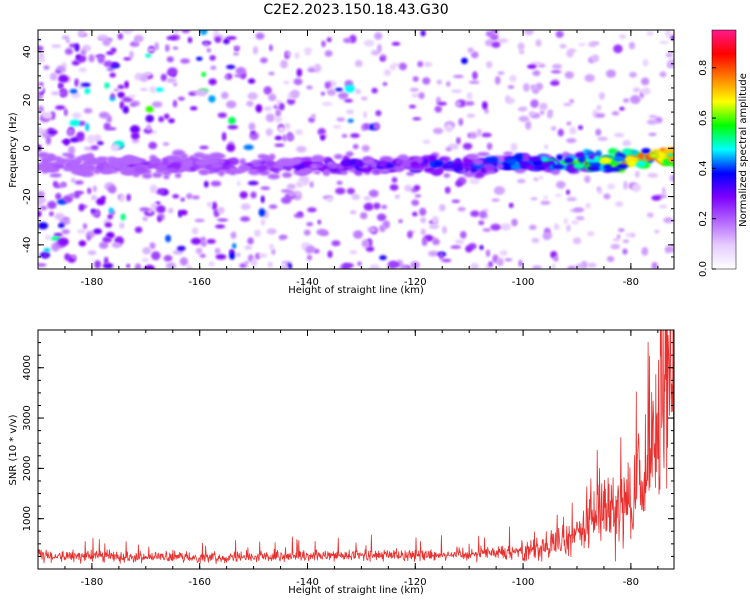 The width and height of the screenshot is (750, 600). Describe the element at coordinates (27, 245) in the screenshot. I see `spectrogram-y-tick-label: -40` at that location.